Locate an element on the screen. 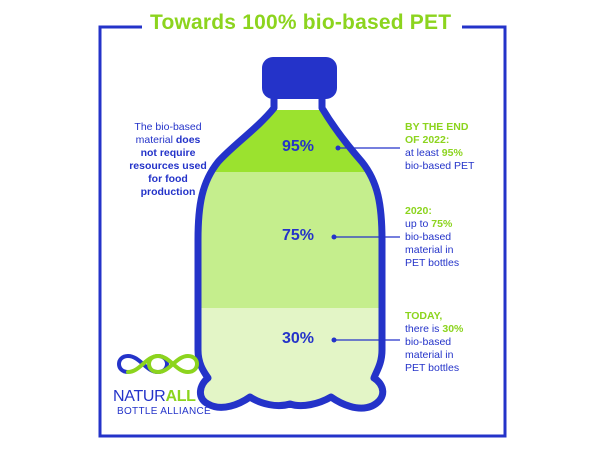 The width and height of the screenshot is (600, 450). annotation-text-pre: there is is located at coordinates (424, 329).